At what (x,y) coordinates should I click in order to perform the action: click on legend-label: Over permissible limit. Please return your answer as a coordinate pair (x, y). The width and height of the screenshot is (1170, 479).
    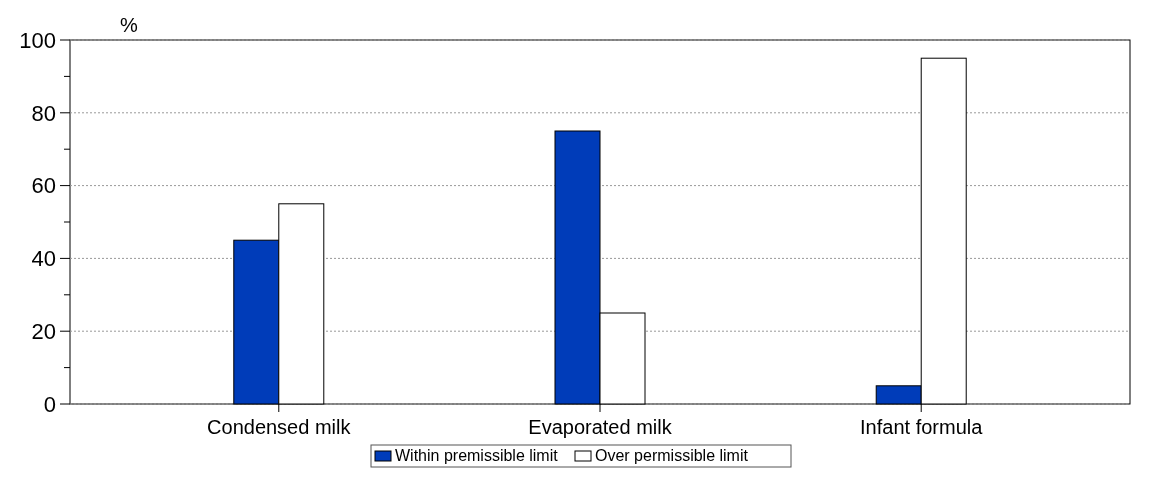
    Looking at the image, I should click on (672, 455).